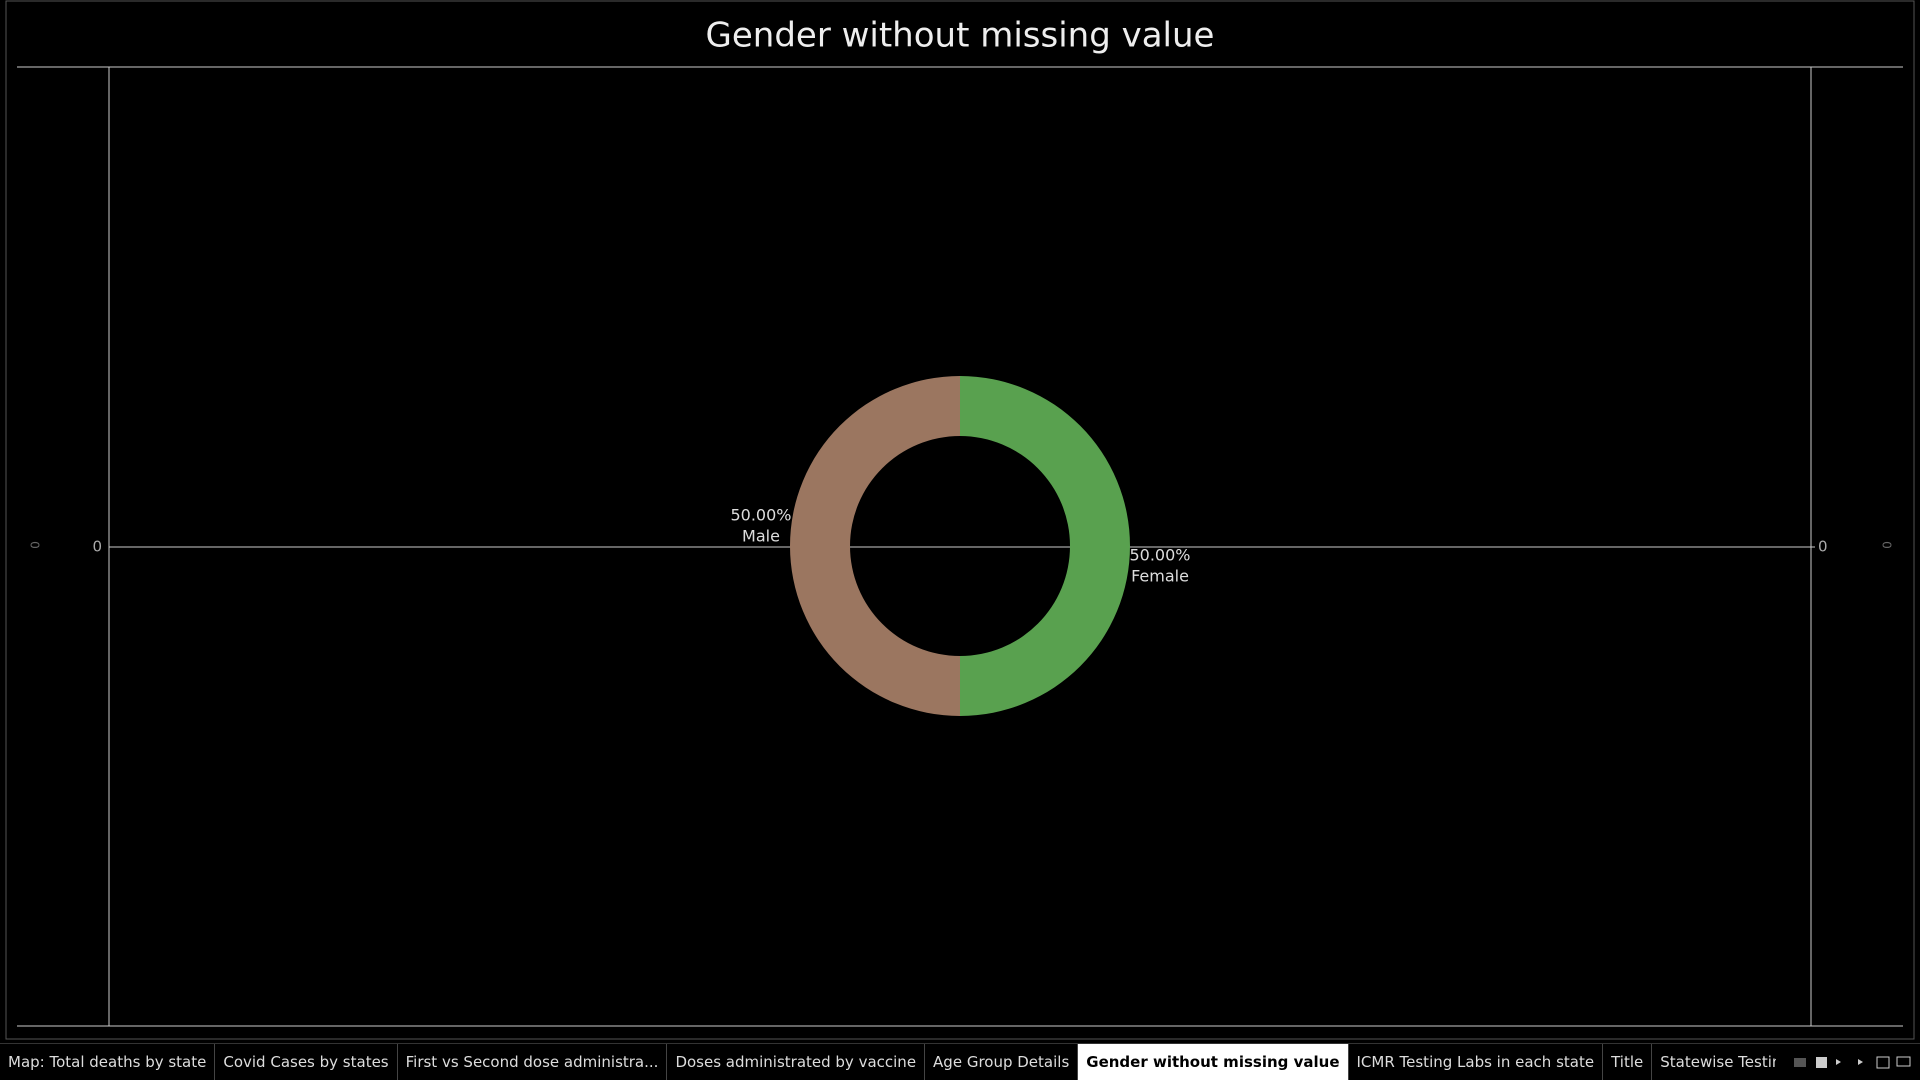  I want to click on sheet-tab: Doses administrated by vaccine, so click(796, 1062).